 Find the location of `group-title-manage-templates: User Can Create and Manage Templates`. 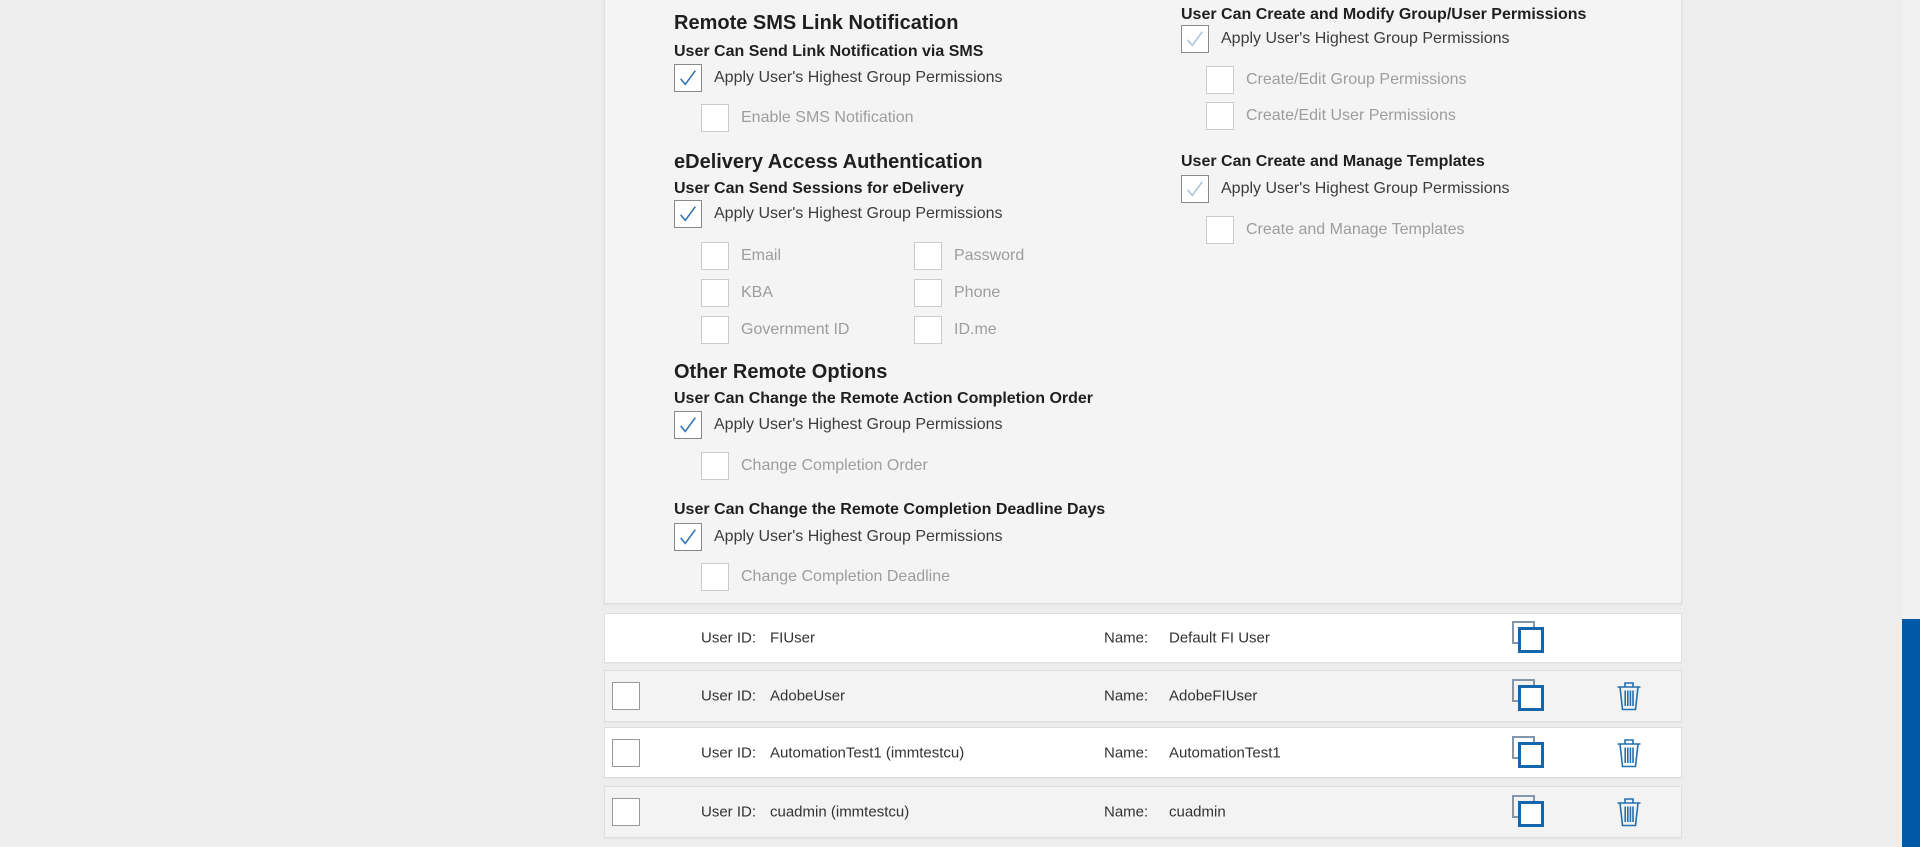

group-title-manage-templates: User Can Create and Manage Templates is located at coordinates (1333, 161).